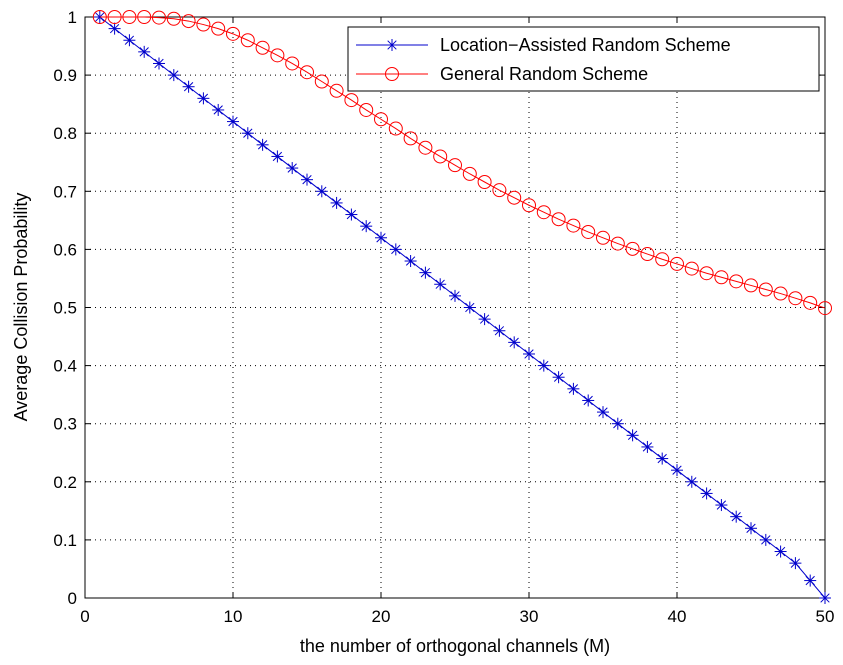 This screenshot has height=665, width=843. Describe the element at coordinates (65, 75) in the screenshot. I see `y-tick-label: 0.9` at that location.